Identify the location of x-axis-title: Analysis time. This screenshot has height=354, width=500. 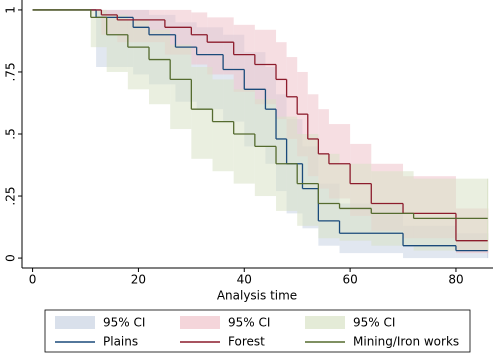
(257, 296).